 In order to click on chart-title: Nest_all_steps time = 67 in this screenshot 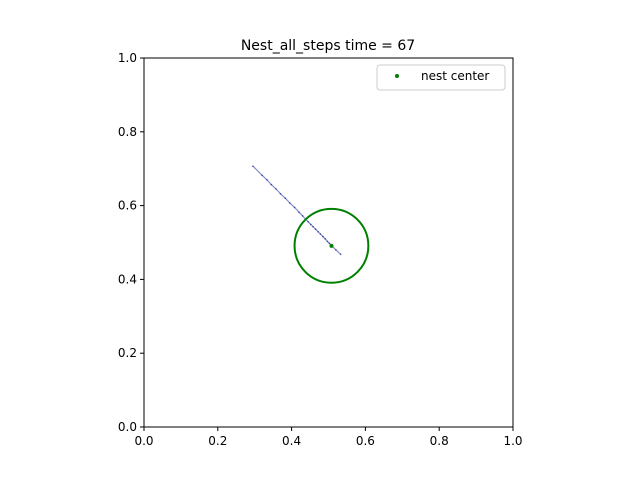, I will do `click(328, 46)`.